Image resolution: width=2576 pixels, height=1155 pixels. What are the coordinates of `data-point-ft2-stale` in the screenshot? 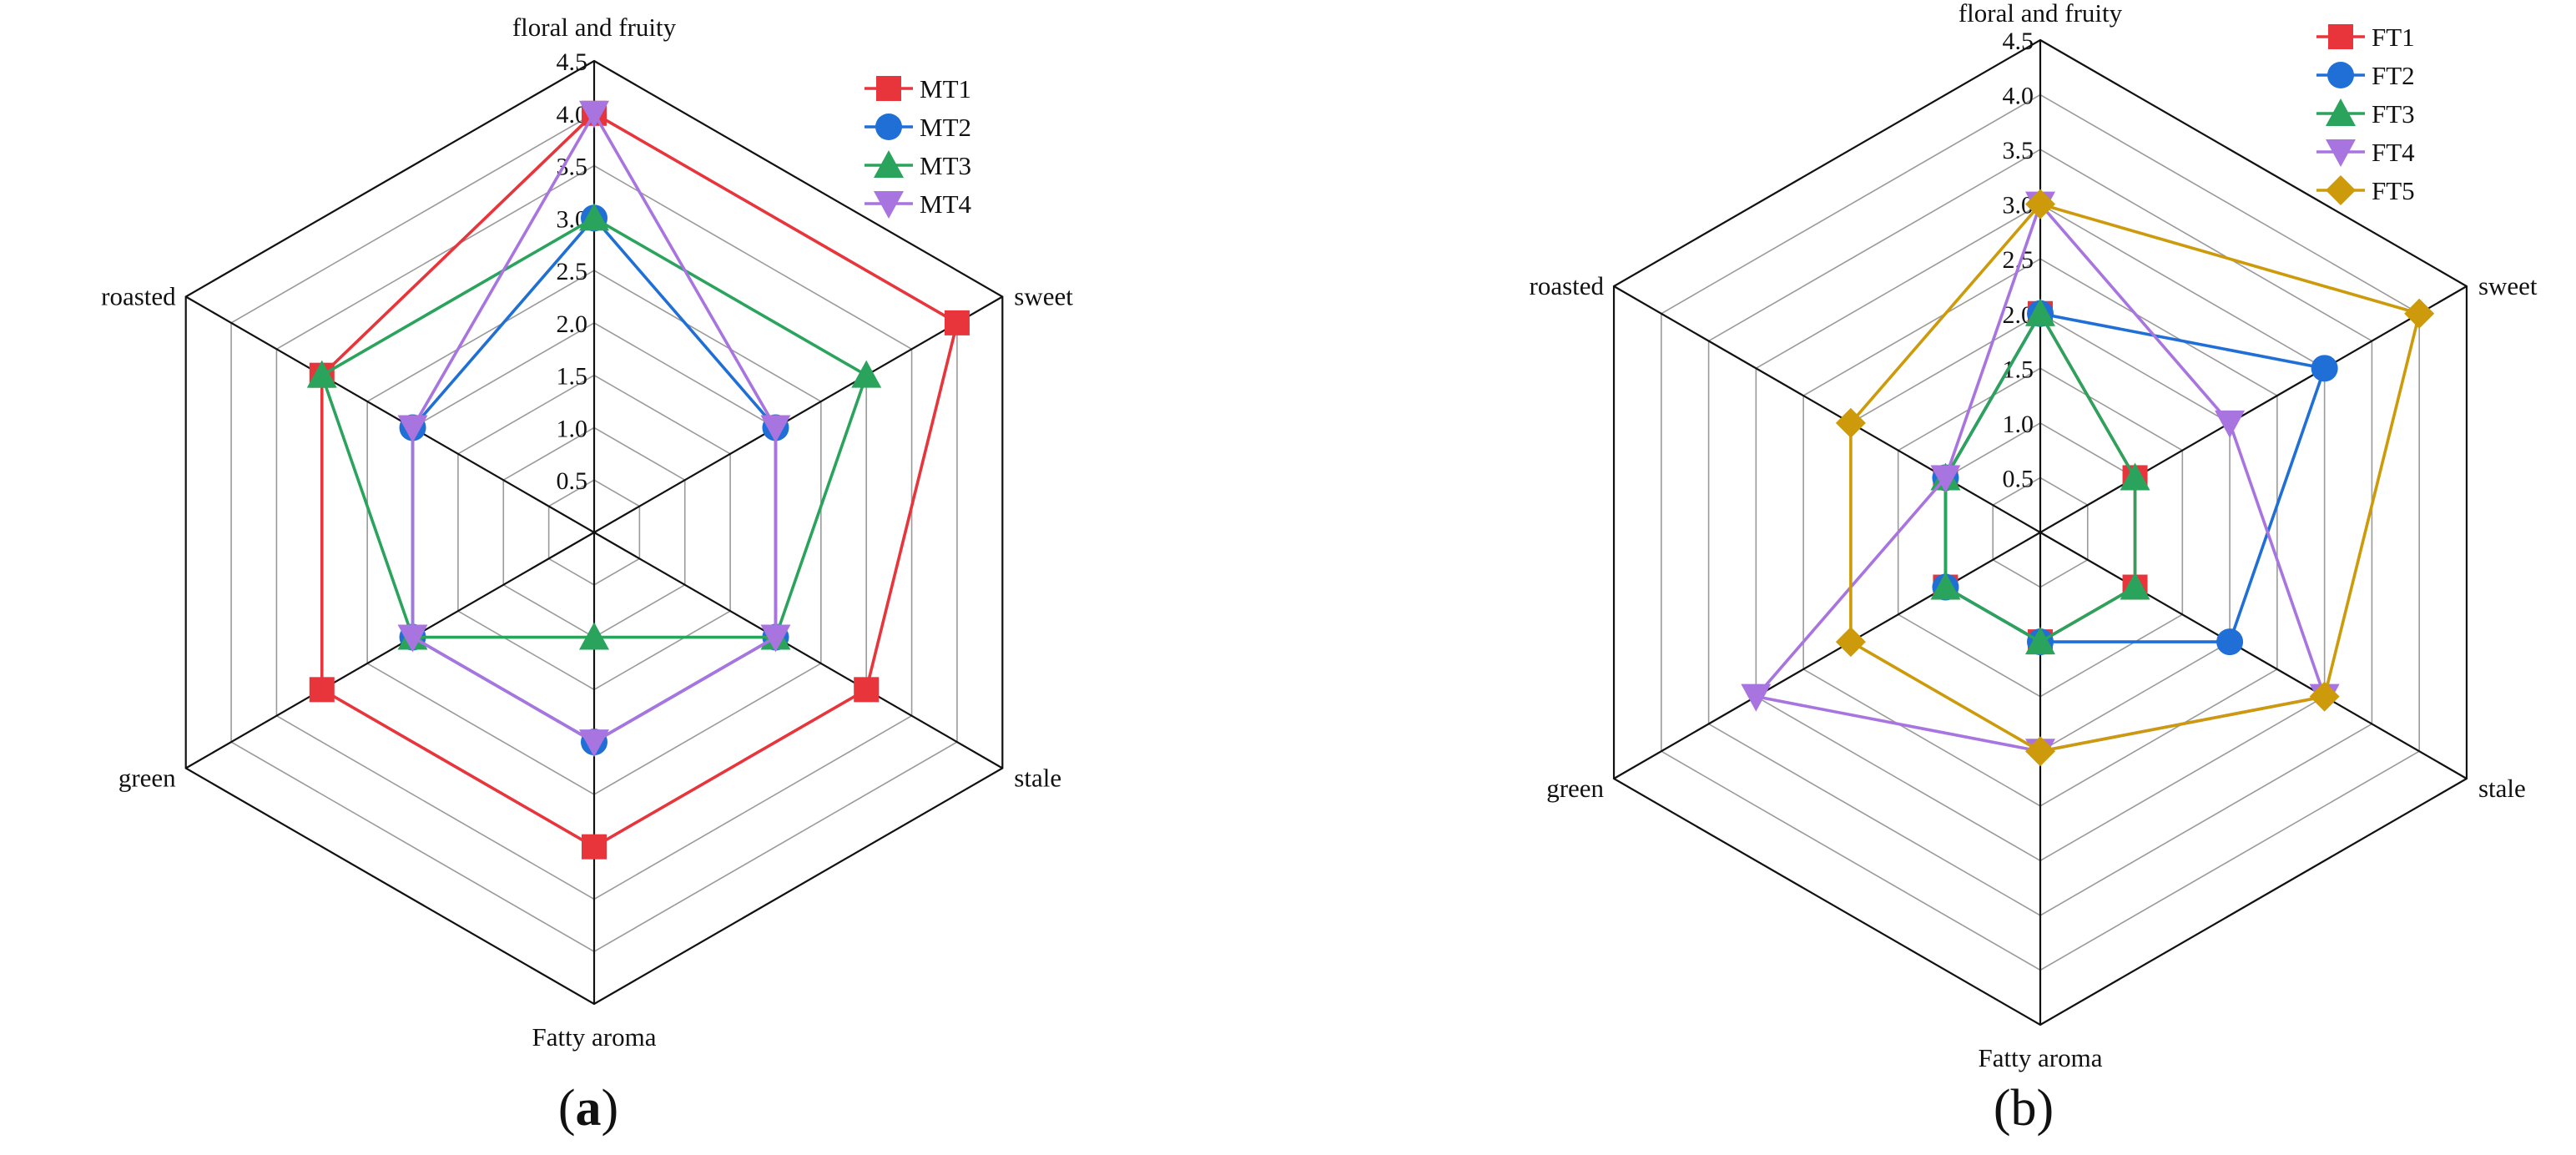 It's located at (2230, 642).